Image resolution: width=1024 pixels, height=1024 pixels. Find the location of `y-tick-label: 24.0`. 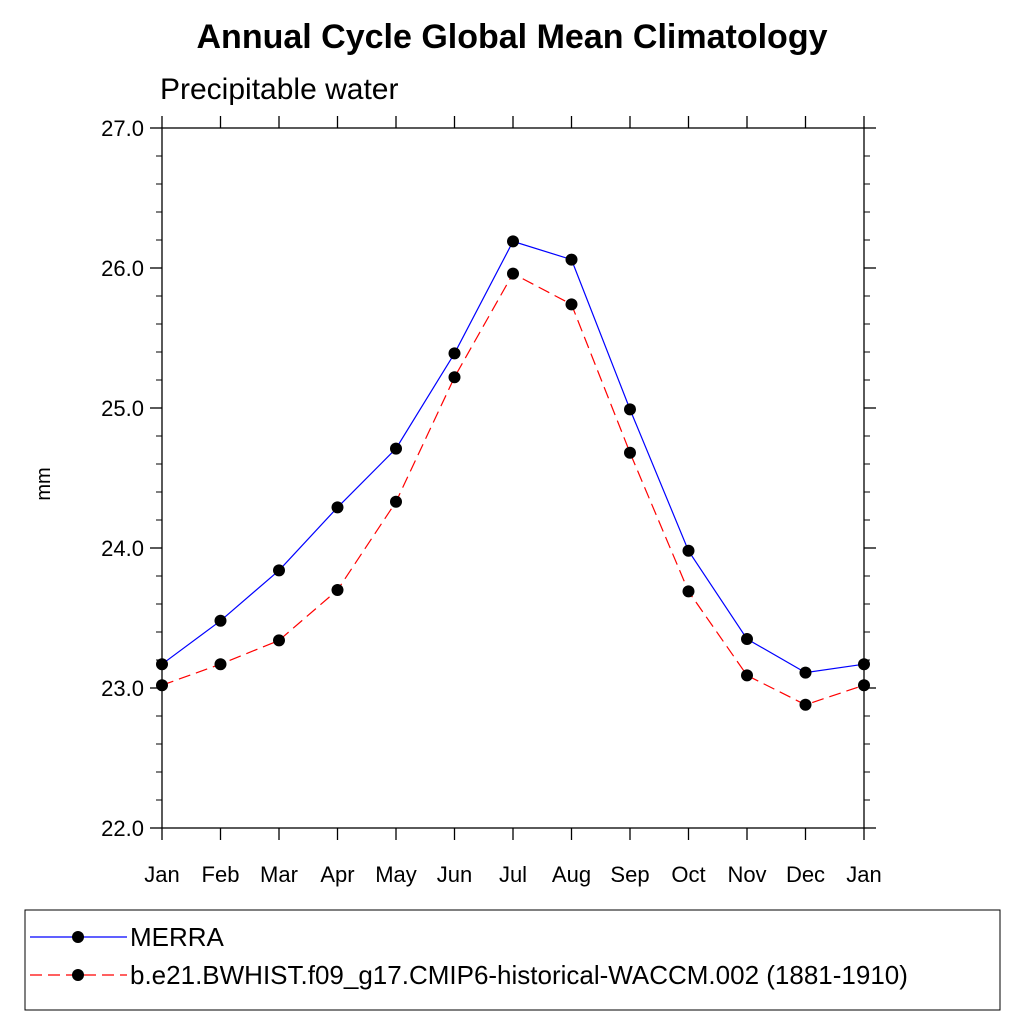

y-tick-label: 24.0 is located at coordinates (122, 548).